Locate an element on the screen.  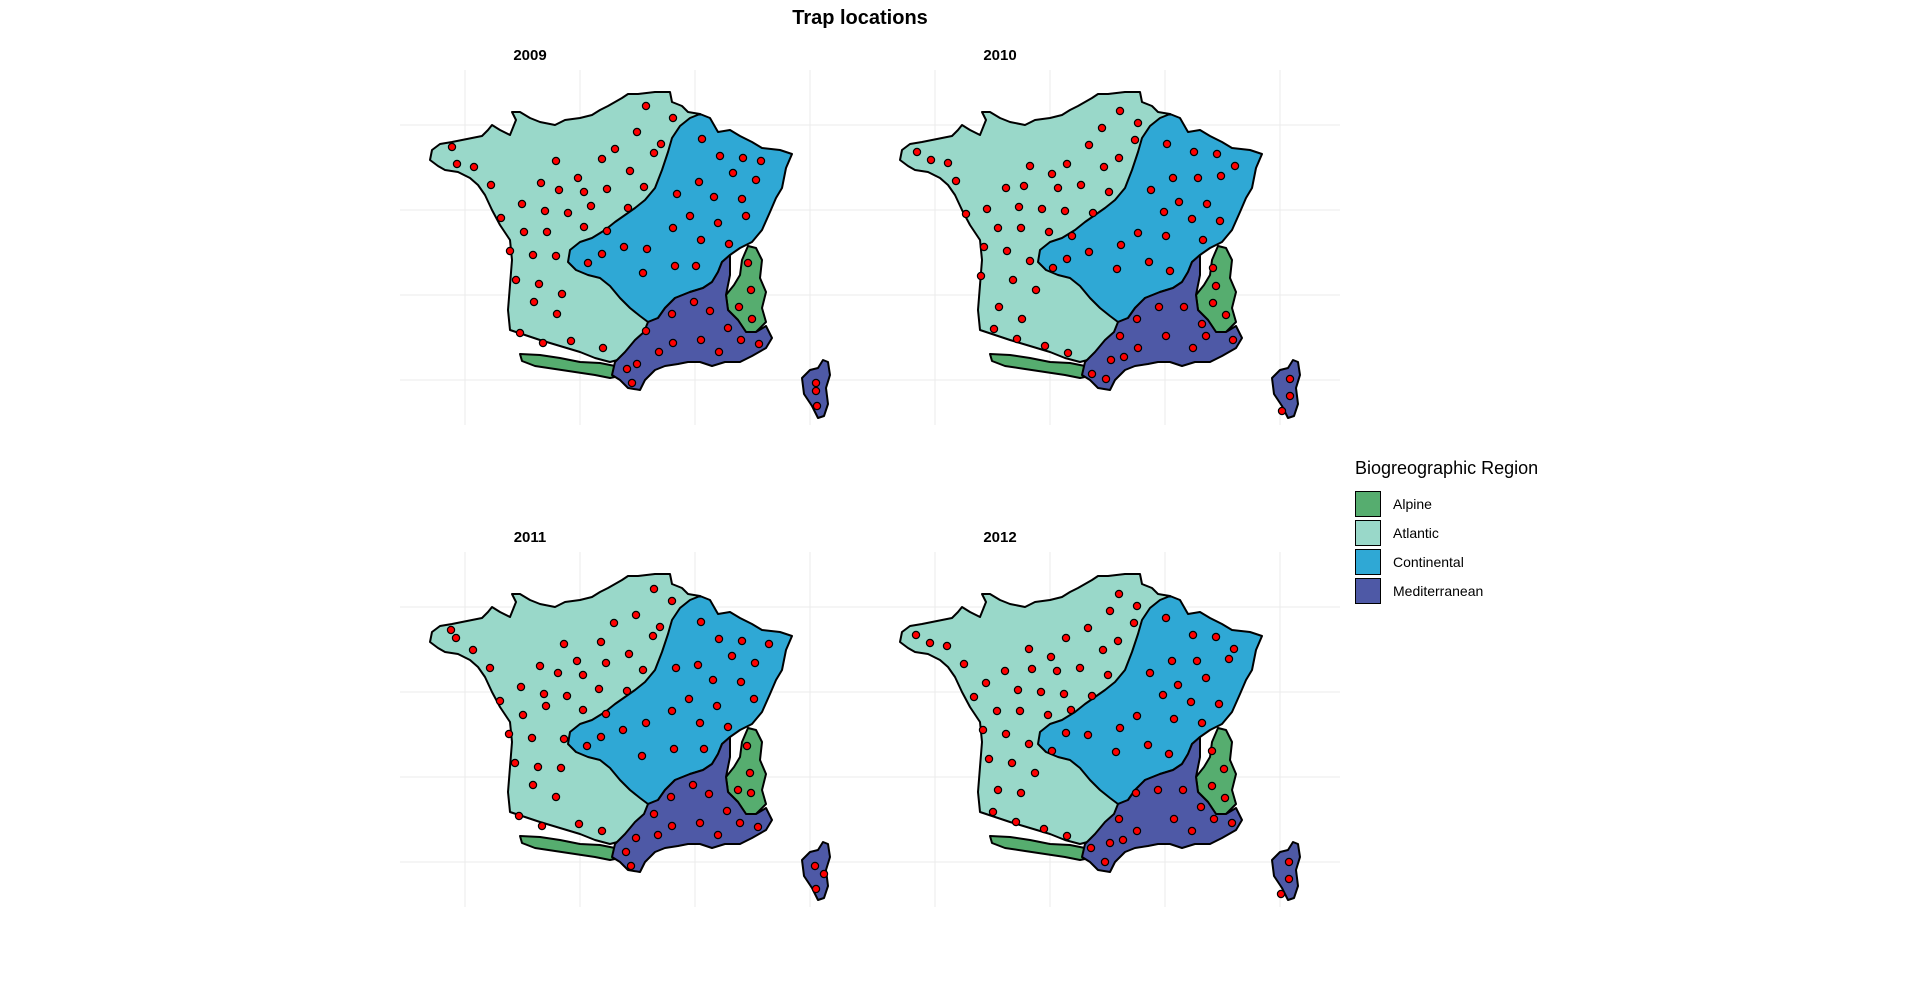
legend-item-mediterranean: Mediterranean is located at coordinates (1446, 590).